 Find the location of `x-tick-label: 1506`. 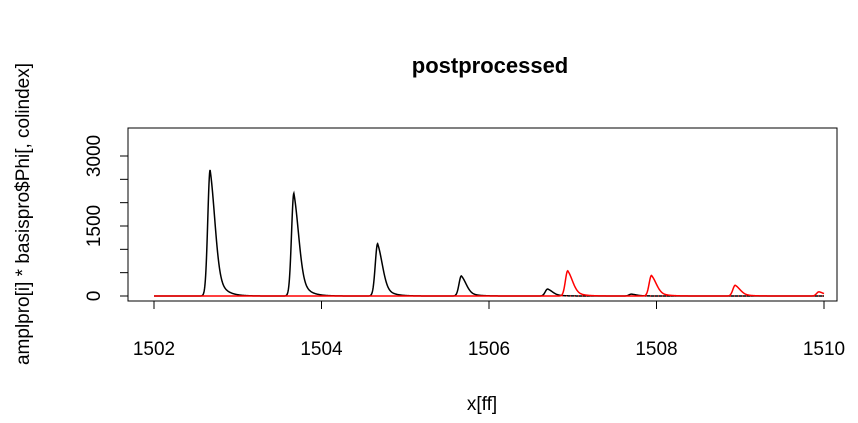

x-tick-label: 1506 is located at coordinates (489, 349).